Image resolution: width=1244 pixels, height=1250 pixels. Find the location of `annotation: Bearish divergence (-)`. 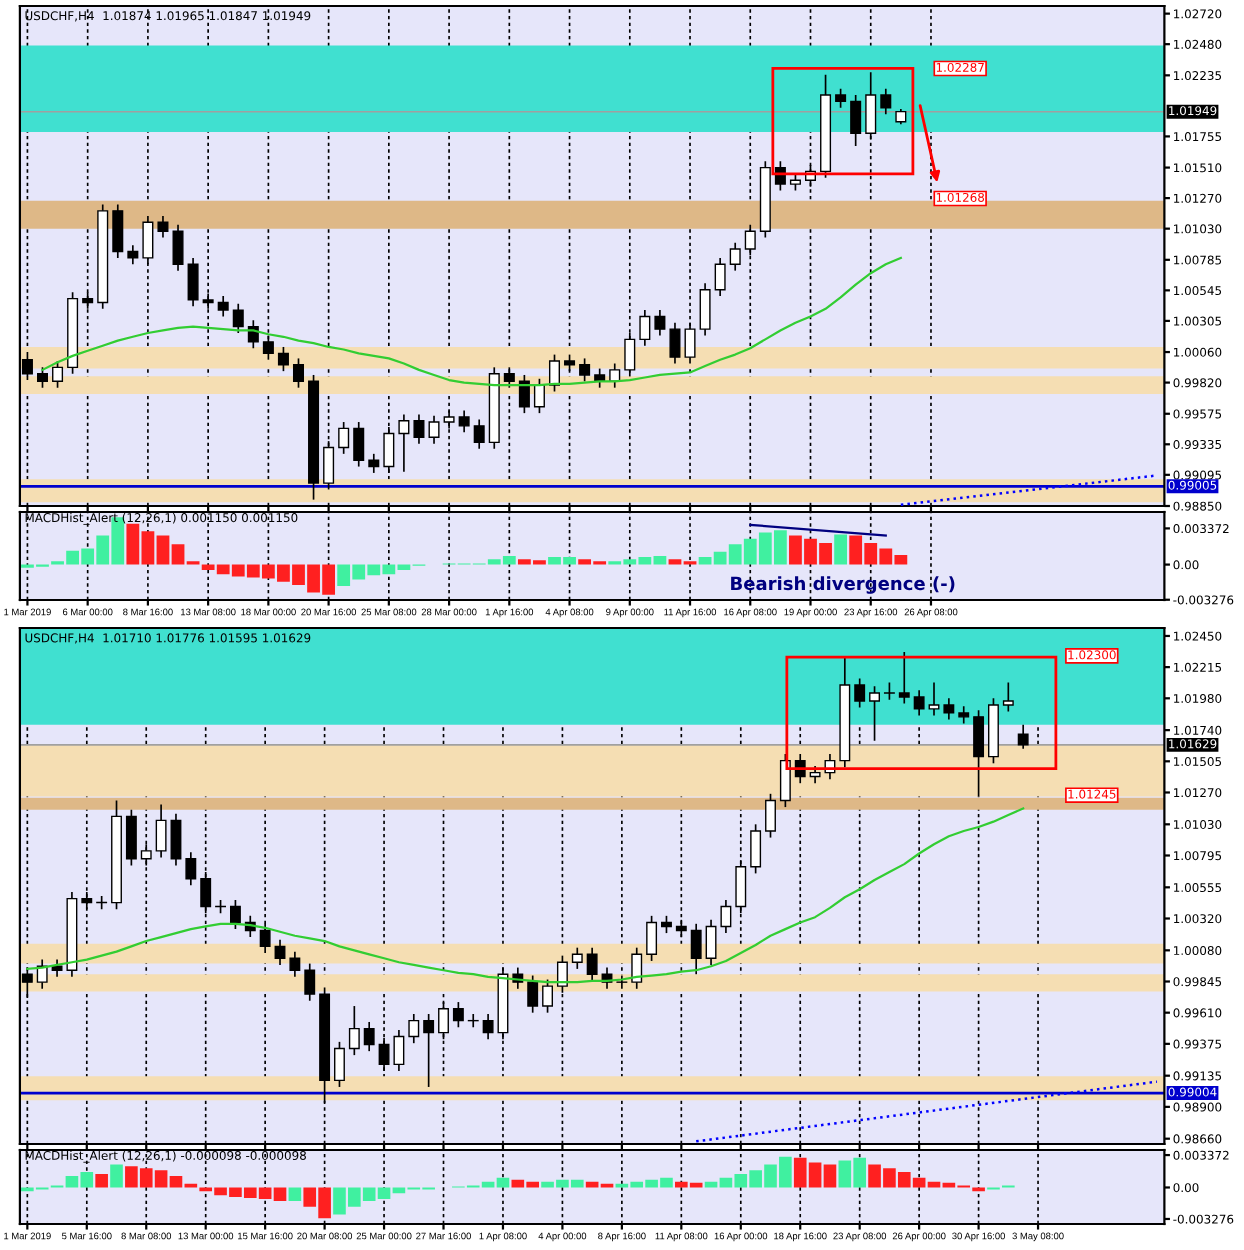

annotation: Bearish divergence (-) is located at coordinates (843, 585).